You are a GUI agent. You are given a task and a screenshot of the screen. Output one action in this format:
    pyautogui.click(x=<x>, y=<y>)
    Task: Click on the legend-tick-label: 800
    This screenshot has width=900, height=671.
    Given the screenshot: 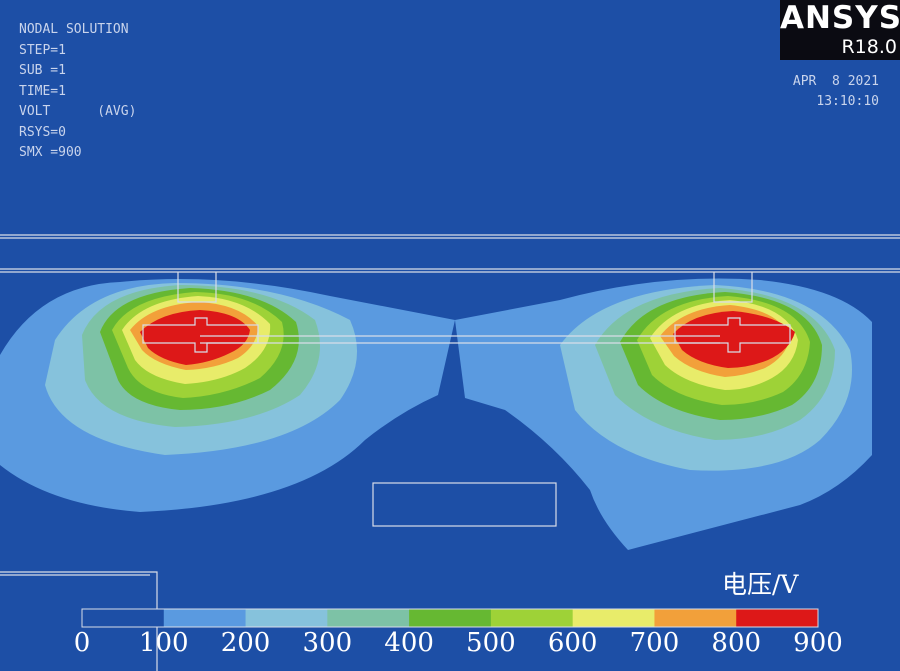 What is the action you would take?
    pyautogui.click(x=736, y=643)
    